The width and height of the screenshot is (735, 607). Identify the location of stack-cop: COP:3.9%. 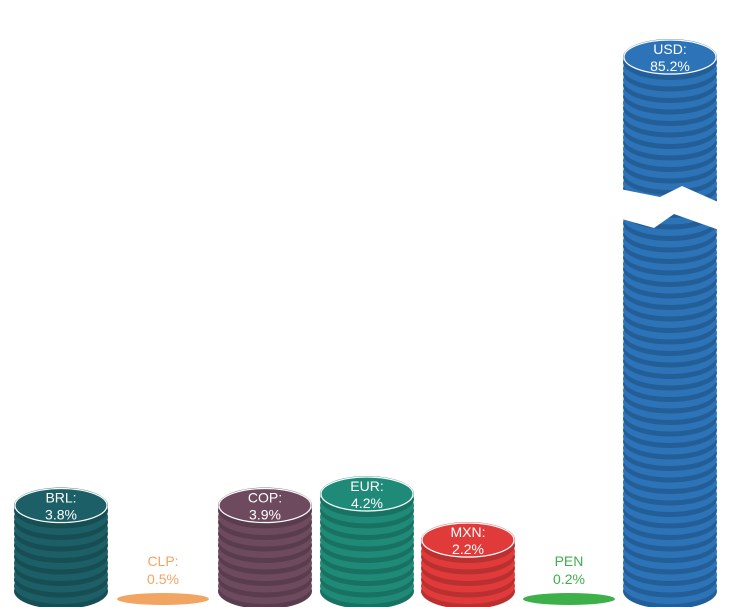
(265, 547).